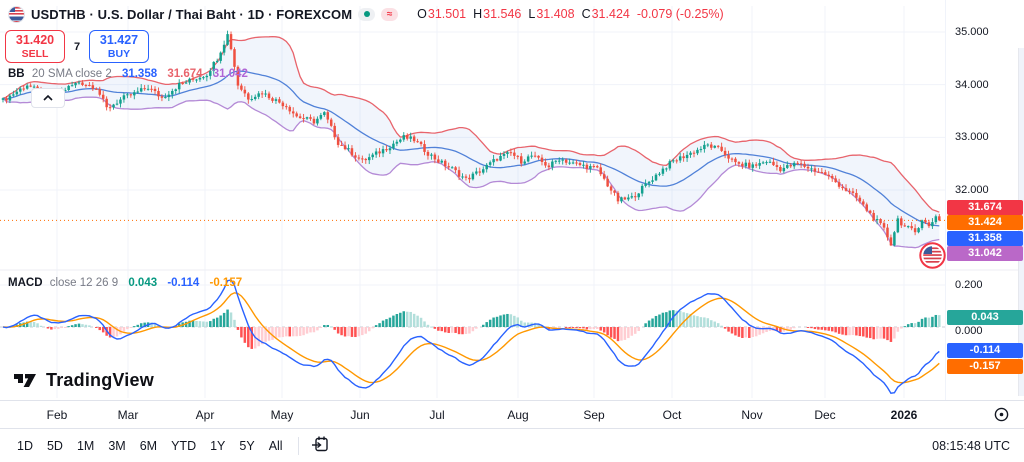  What do you see at coordinates (230, 74) in the screenshot?
I see `bb-lower-value: 31.042` at bounding box center [230, 74].